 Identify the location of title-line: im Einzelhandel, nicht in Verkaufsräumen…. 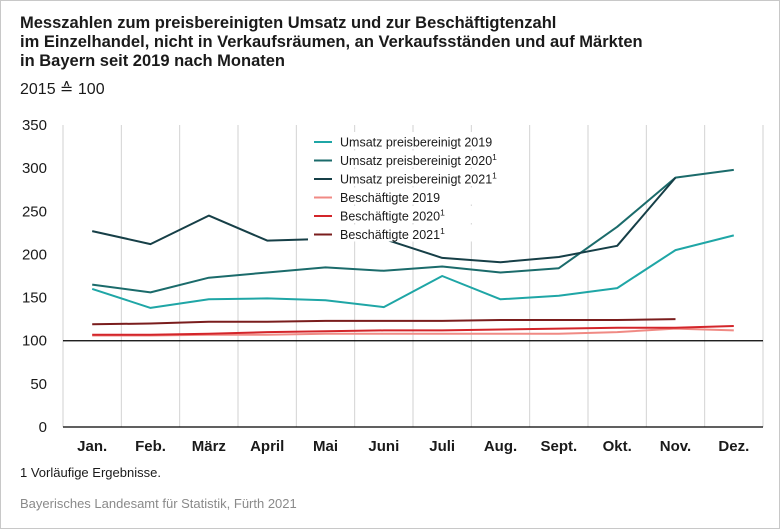
(331, 42).